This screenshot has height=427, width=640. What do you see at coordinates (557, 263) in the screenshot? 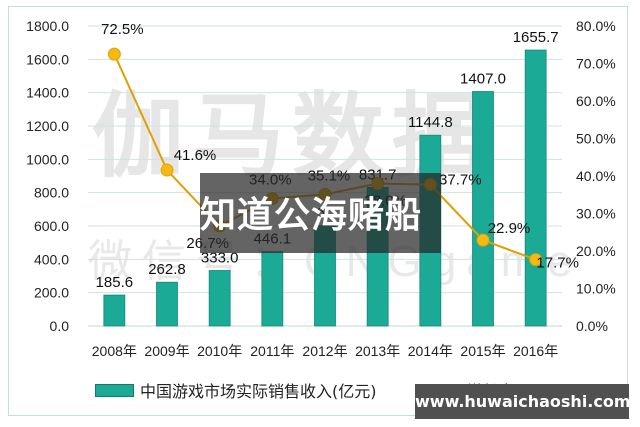
I see `growth-value-label: 17.7%` at bounding box center [557, 263].